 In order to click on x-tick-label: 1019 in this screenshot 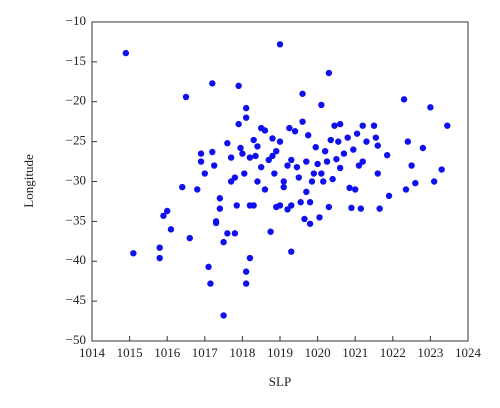, I will do `click(280, 352)`.